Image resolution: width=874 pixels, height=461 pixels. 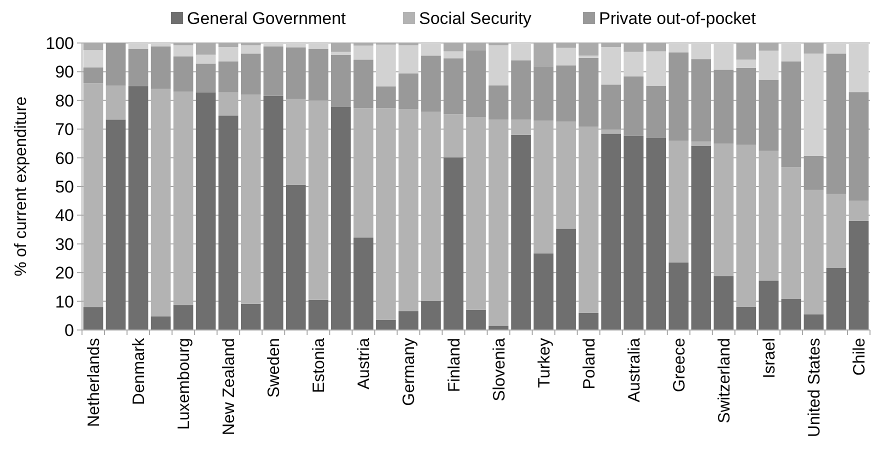 What do you see at coordinates (69, 330) in the screenshot?
I see `y-tick-label: 0` at bounding box center [69, 330].